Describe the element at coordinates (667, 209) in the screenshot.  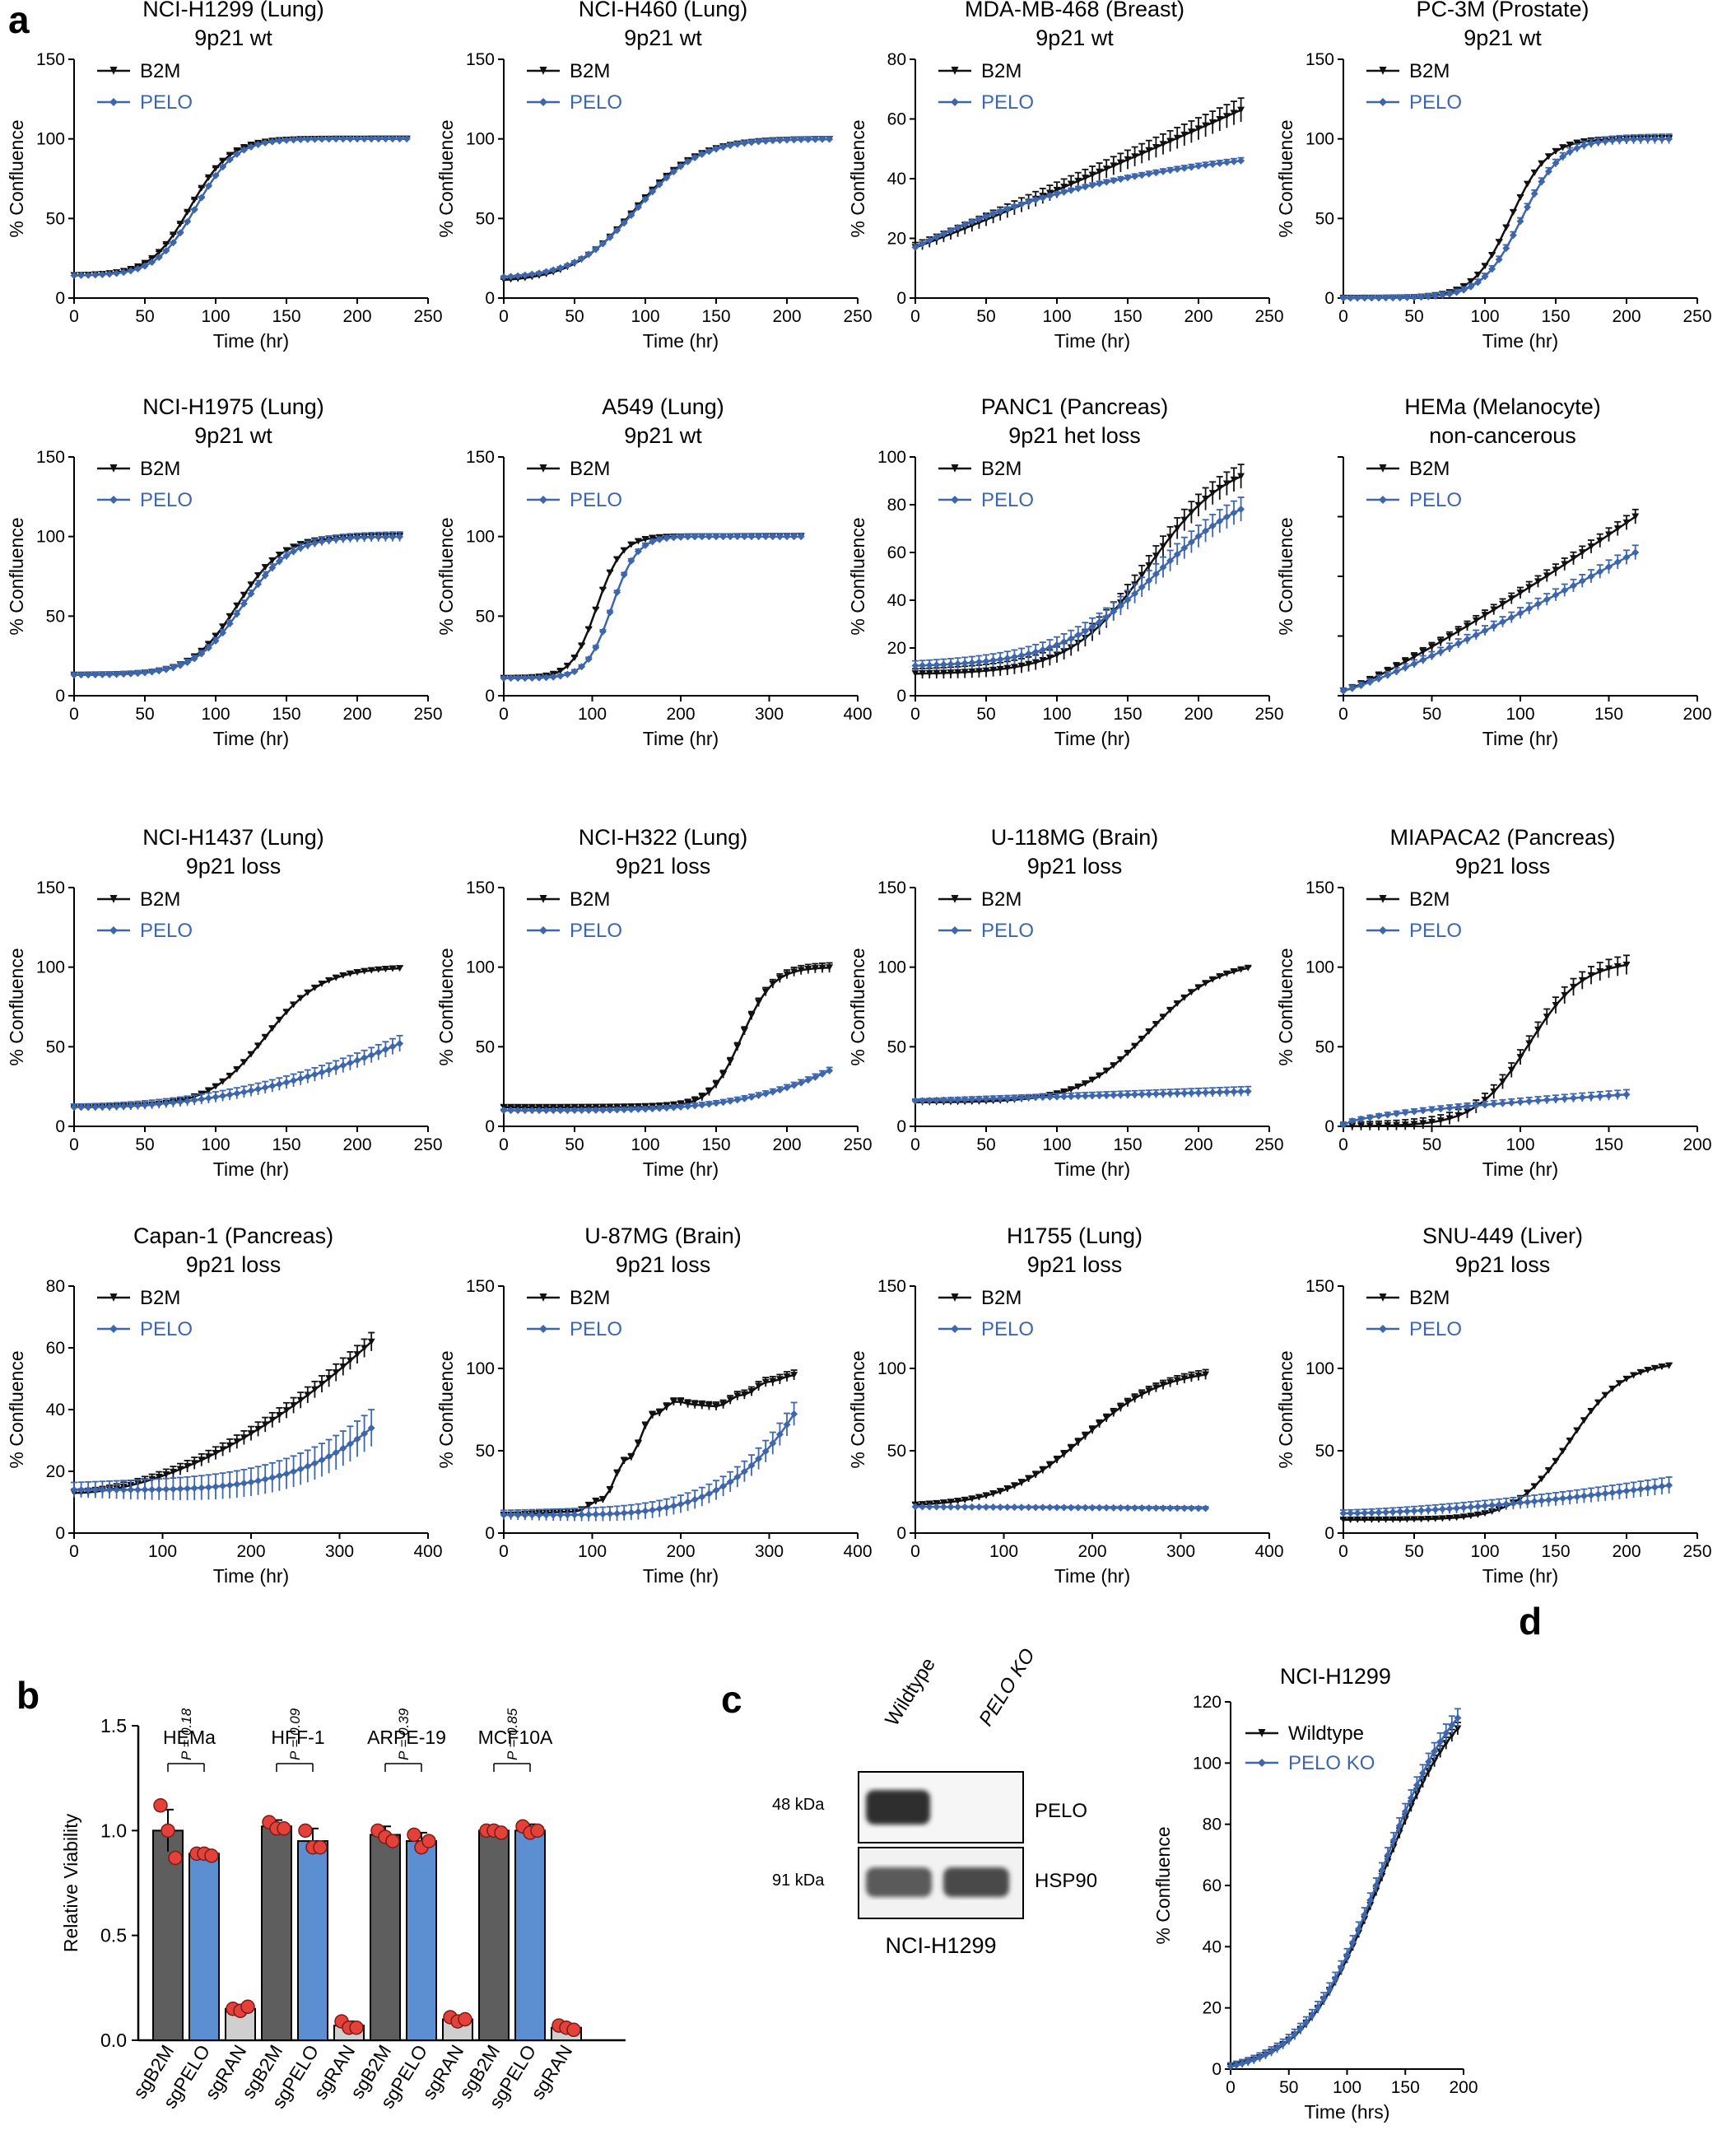
I see `series-b2m` at that location.